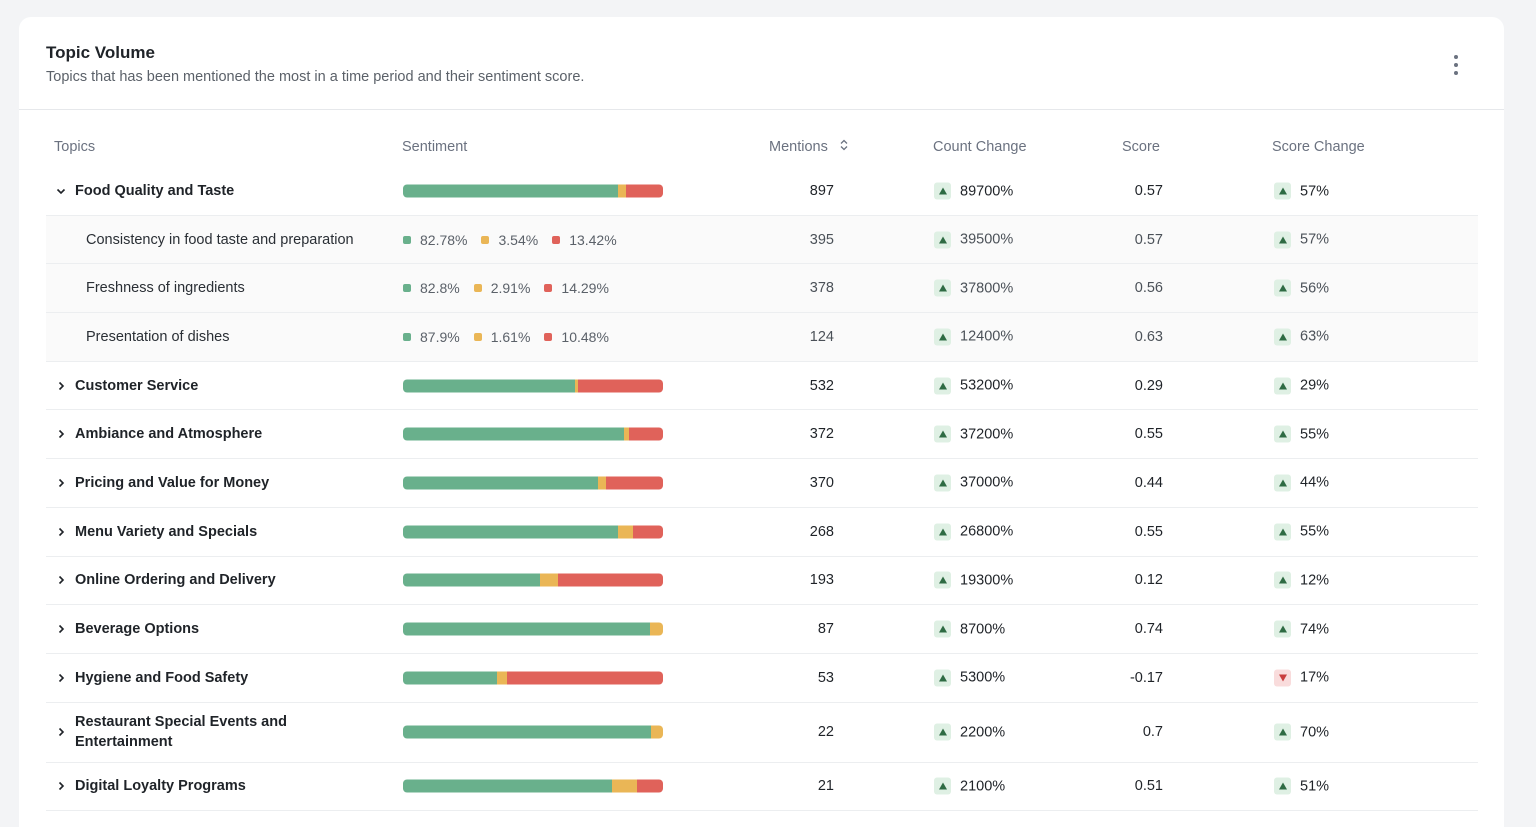  I want to click on col-header-score: Score, so click(1141, 147).